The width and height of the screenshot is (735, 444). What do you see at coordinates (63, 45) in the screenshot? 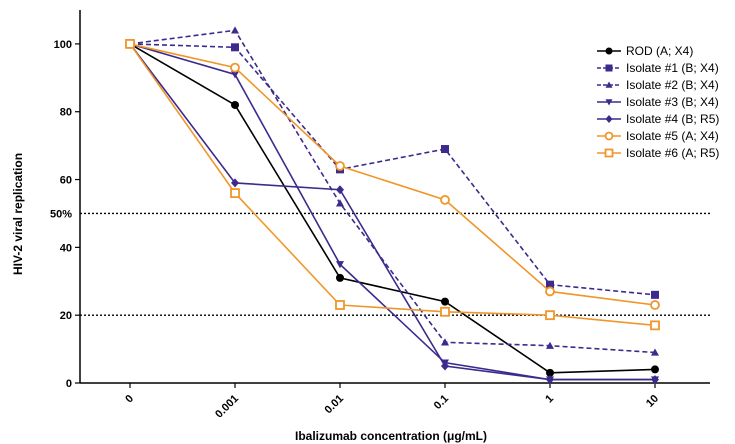
I see `y-tick-label: 100` at bounding box center [63, 45].